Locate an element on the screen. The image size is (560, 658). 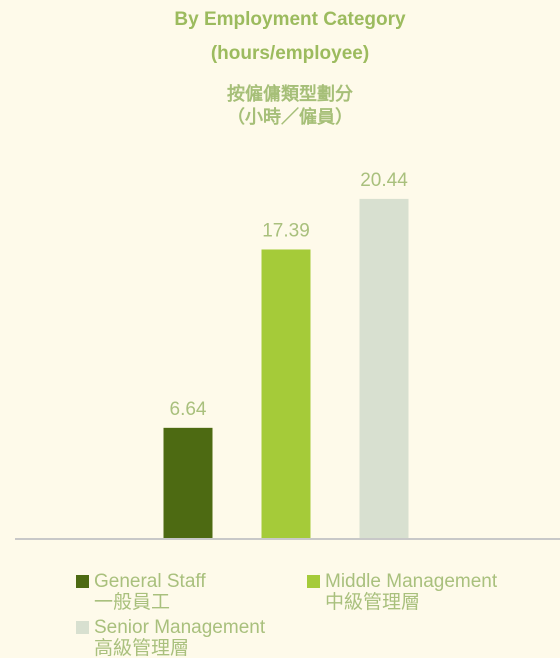
chart-title: By Employment Category is located at coordinates (290, 19).